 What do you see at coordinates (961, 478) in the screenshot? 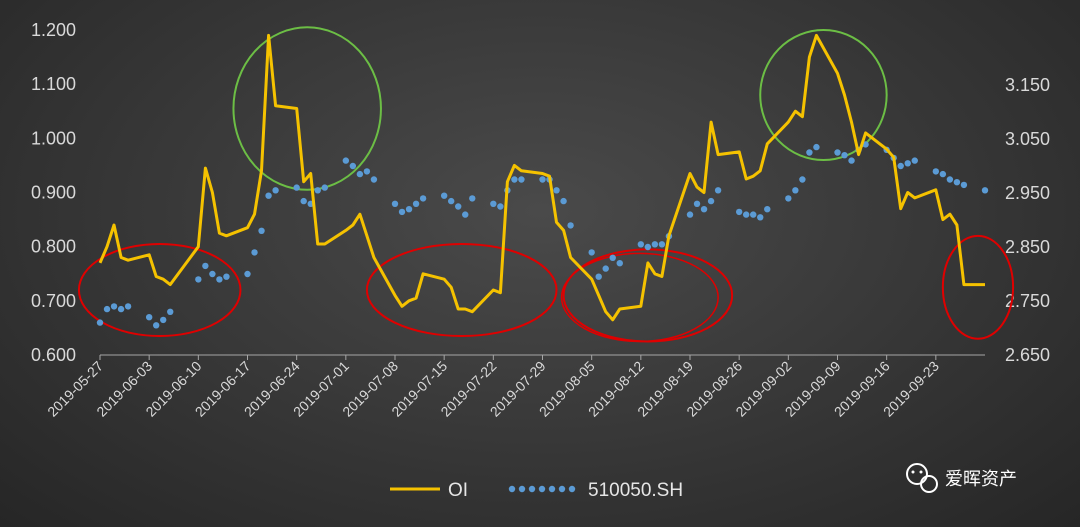
I see `watermark: 爱晖资产` at bounding box center [961, 478].